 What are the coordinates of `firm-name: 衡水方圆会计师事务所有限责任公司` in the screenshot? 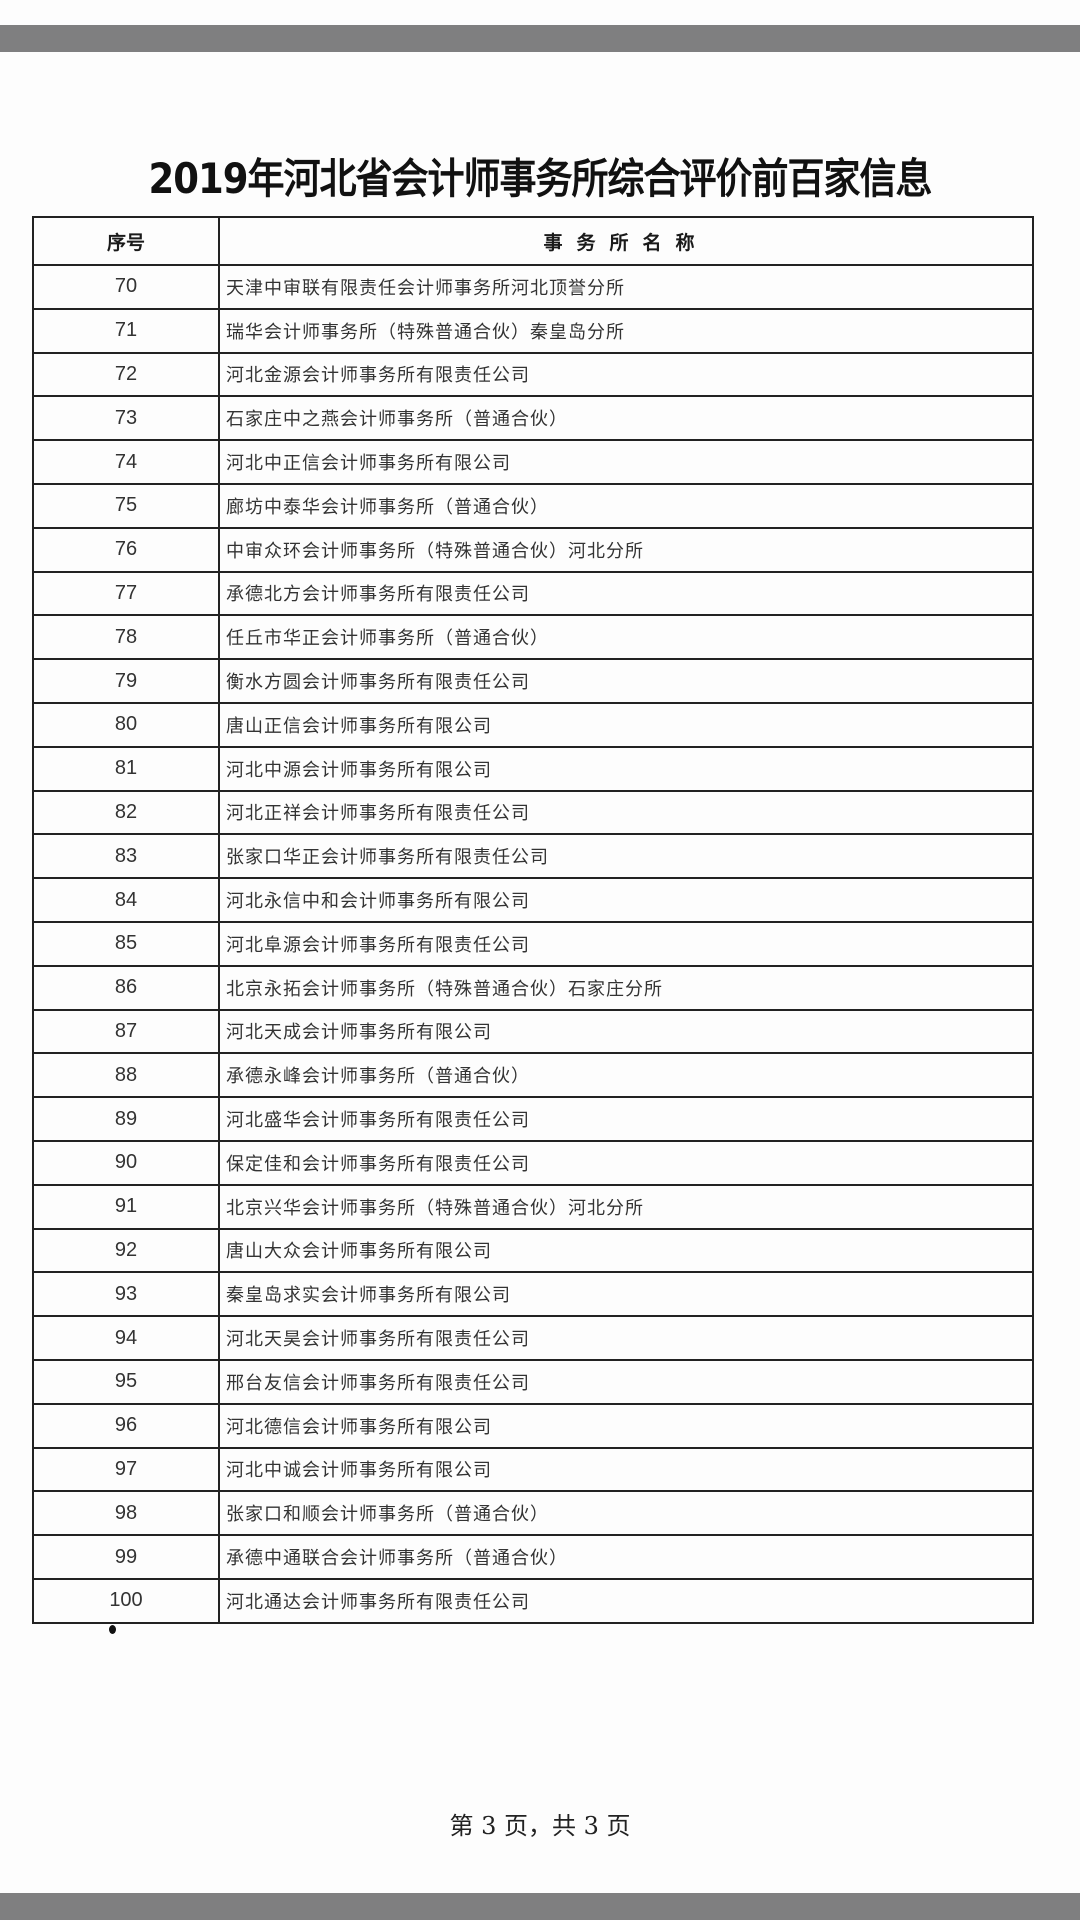 It's located at (626, 681).